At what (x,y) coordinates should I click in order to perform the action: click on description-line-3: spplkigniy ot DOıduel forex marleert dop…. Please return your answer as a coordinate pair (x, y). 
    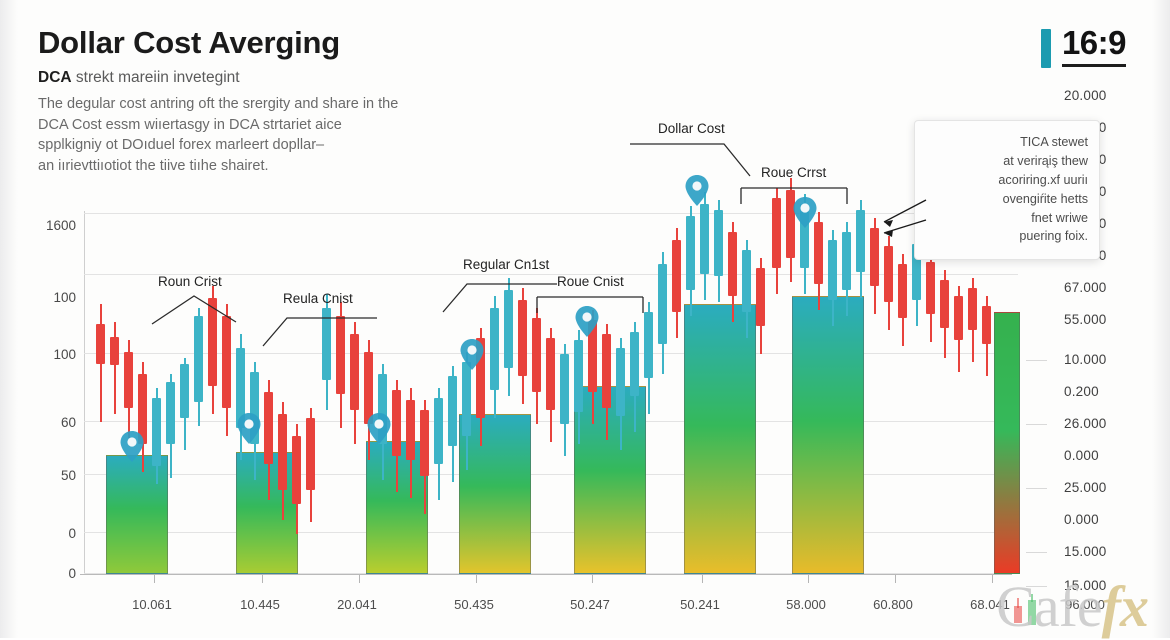
    Looking at the image, I should click on (181, 145).